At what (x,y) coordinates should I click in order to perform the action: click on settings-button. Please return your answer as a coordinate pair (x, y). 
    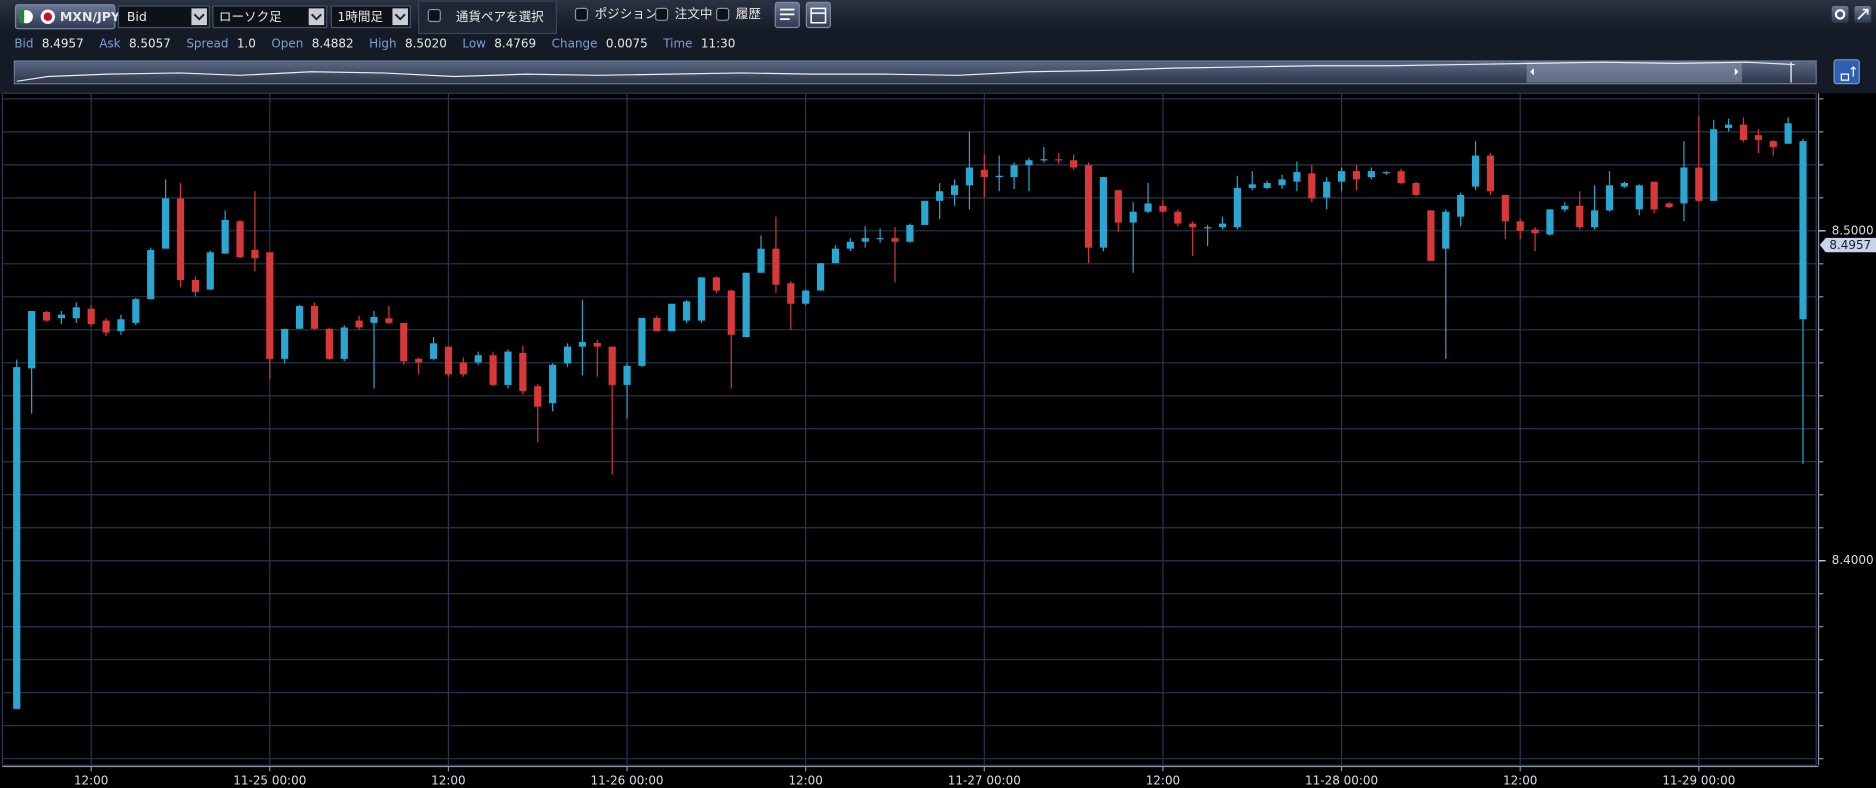
    Looking at the image, I should click on (1840, 14).